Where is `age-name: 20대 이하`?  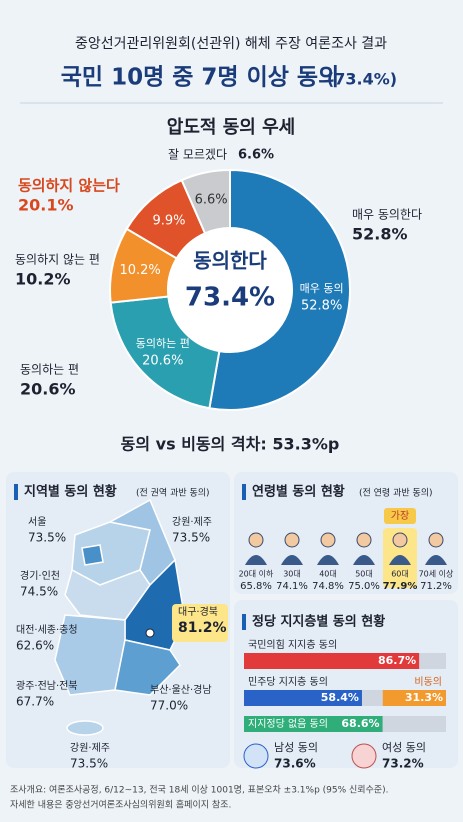
age-name: 20대 이하 is located at coordinates (256, 574).